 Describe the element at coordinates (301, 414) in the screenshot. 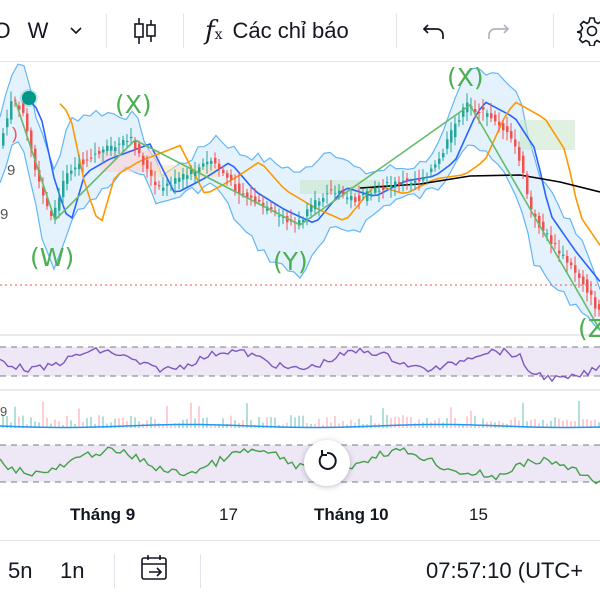

I see `volume-bars` at that location.